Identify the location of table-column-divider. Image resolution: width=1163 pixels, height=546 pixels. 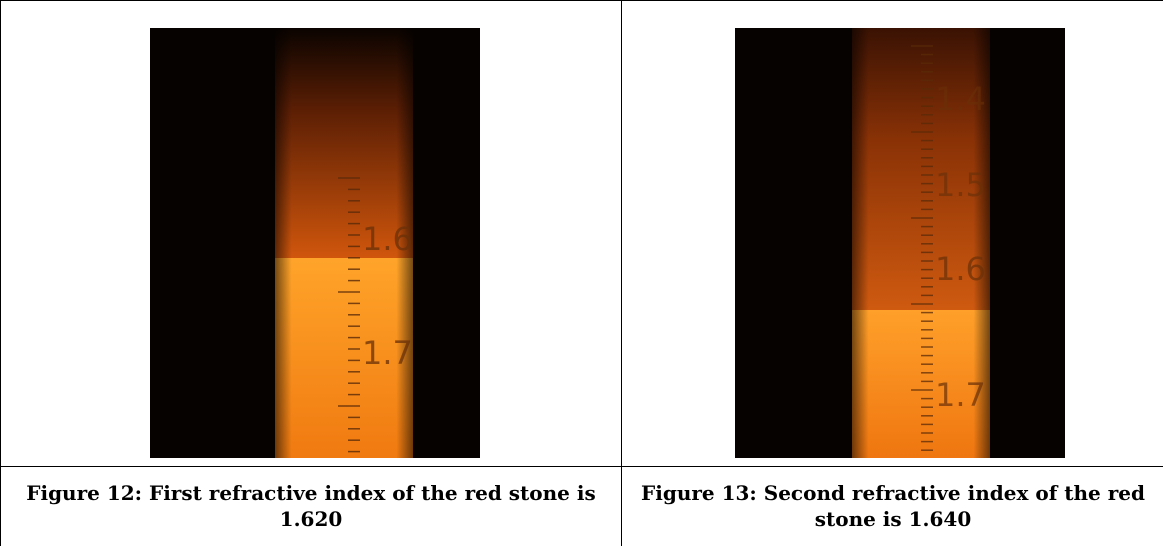
(621, 273).